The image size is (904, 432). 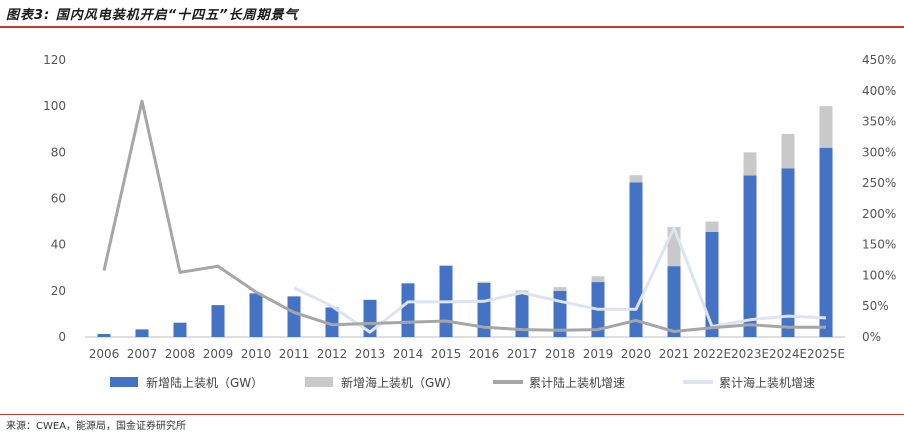 What do you see at coordinates (879, 91) in the screenshot?
I see `y-right-tick-label: 400%` at bounding box center [879, 91].